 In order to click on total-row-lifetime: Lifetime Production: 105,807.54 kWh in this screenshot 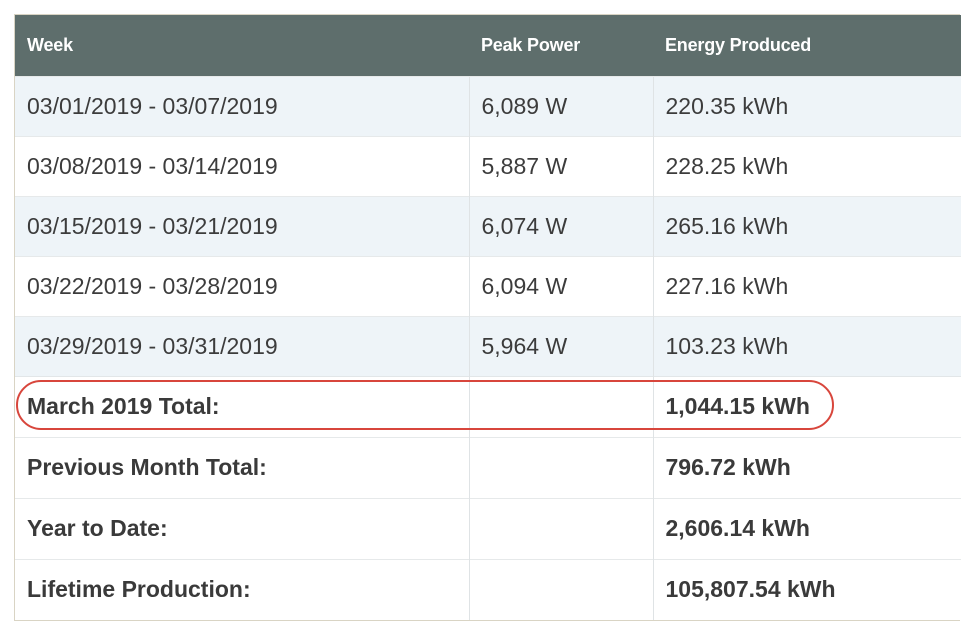, I will do `click(488, 589)`.